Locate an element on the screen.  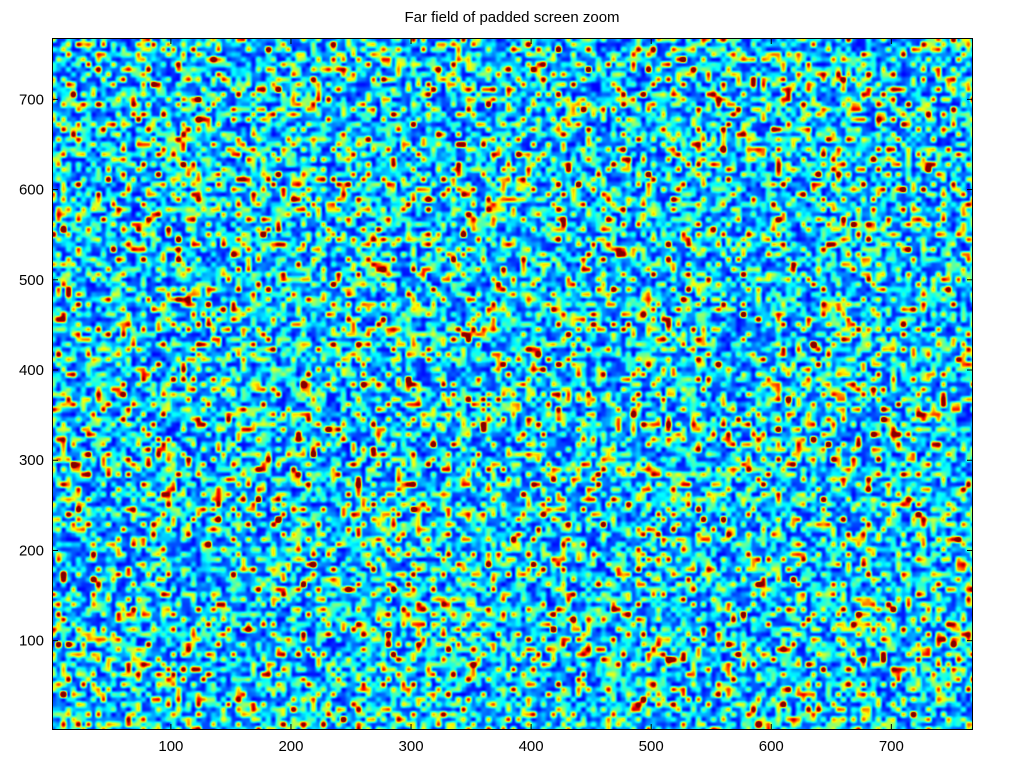
y-tick-label: 400 is located at coordinates (31, 370).